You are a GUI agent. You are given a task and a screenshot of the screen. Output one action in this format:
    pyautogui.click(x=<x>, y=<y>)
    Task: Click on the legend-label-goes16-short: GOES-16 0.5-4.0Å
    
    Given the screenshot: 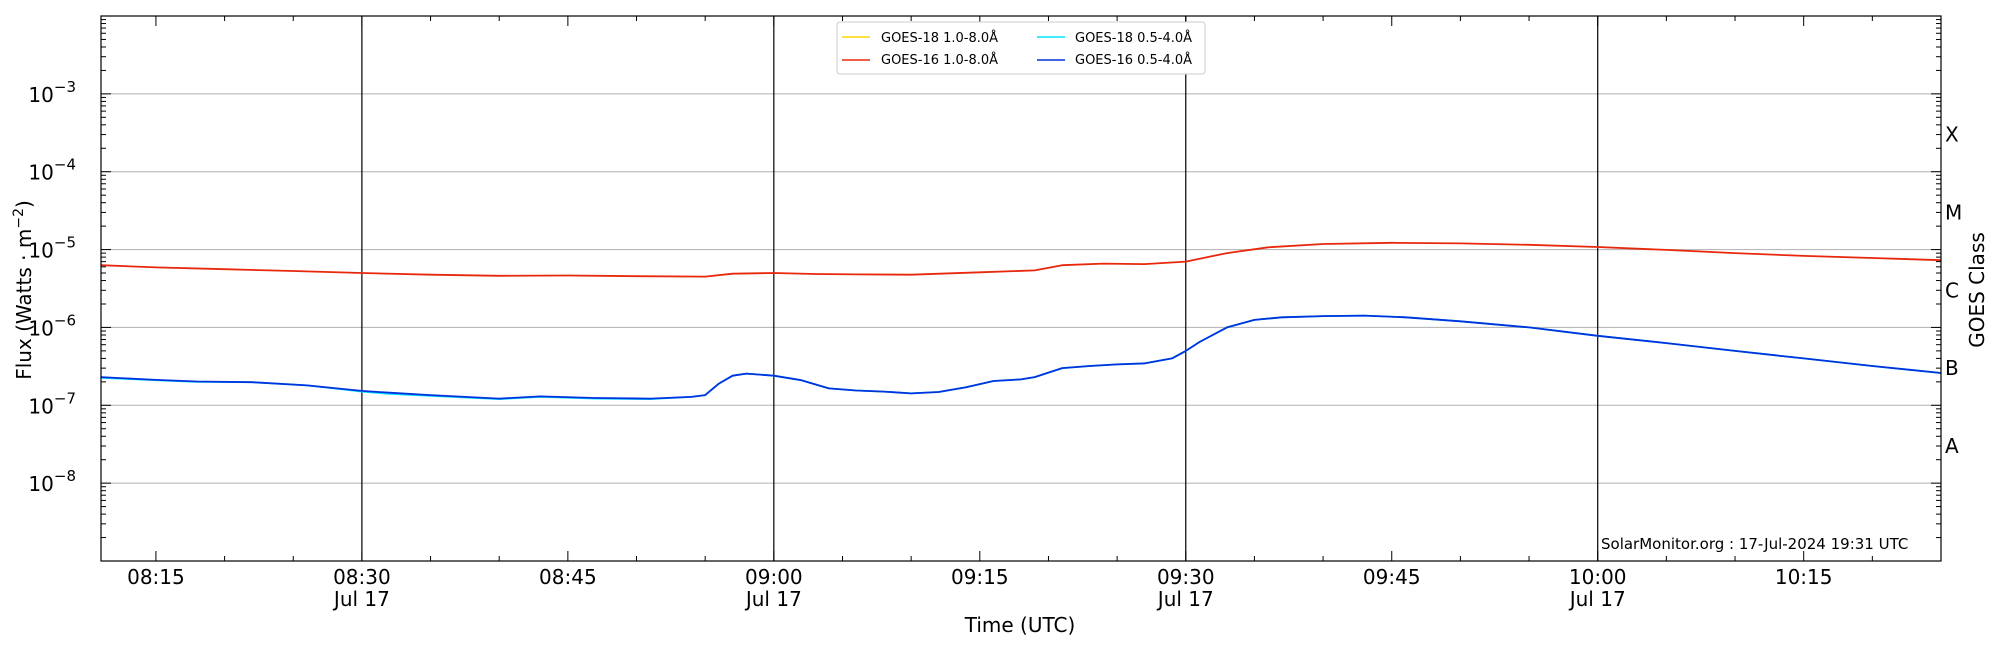 What is the action you would take?
    pyautogui.click(x=1133, y=60)
    